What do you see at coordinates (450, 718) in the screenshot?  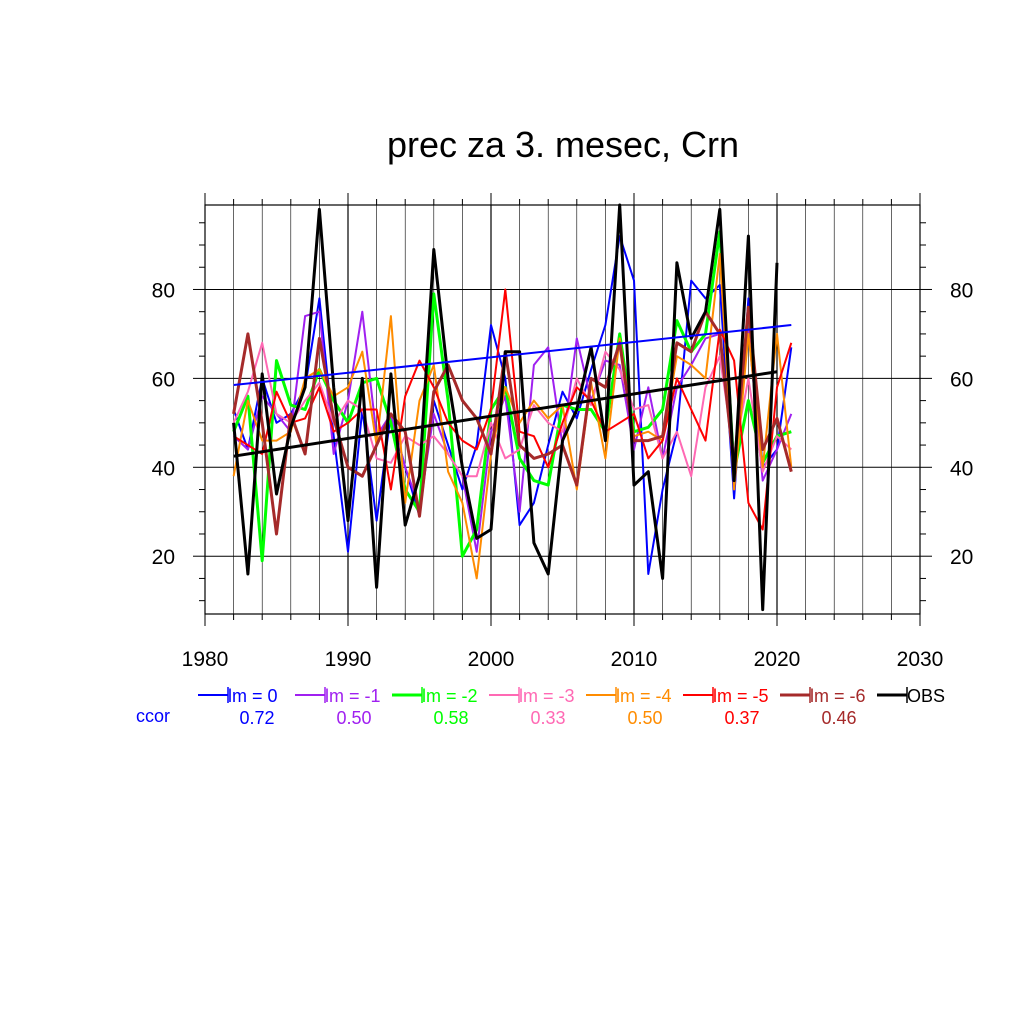 I see `ccor-value-2: 0.58` at bounding box center [450, 718].